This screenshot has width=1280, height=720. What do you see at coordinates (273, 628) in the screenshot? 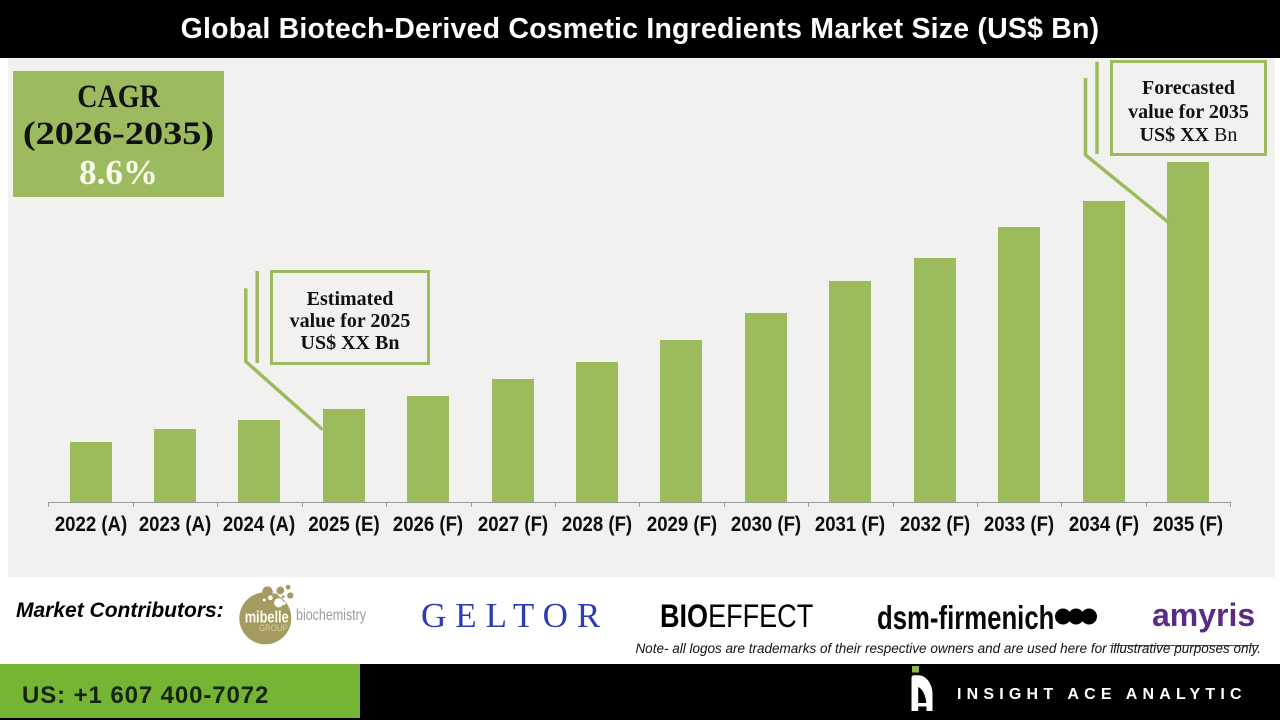
I see `svg-text: GROUP` at bounding box center [273, 628].